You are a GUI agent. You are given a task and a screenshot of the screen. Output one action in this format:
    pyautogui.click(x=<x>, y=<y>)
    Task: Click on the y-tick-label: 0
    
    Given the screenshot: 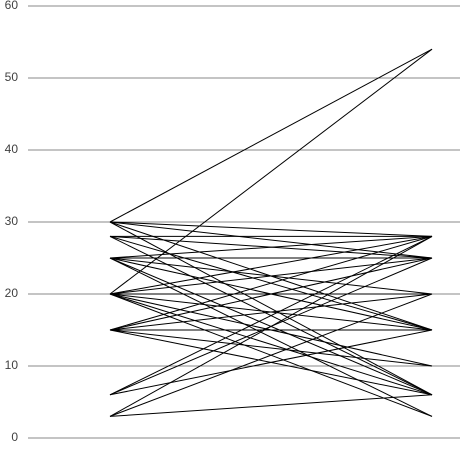 What is the action you would take?
    pyautogui.click(x=14, y=437)
    